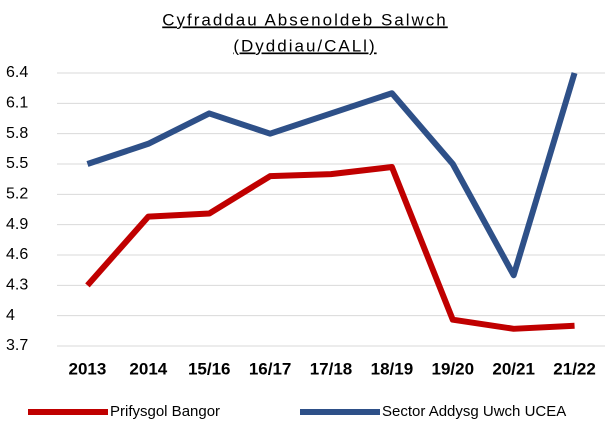 This screenshot has width=605, height=423. Describe the element at coordinates (209, 368) in the screenshot. I see `x-tick-label: 15/16` at that location.